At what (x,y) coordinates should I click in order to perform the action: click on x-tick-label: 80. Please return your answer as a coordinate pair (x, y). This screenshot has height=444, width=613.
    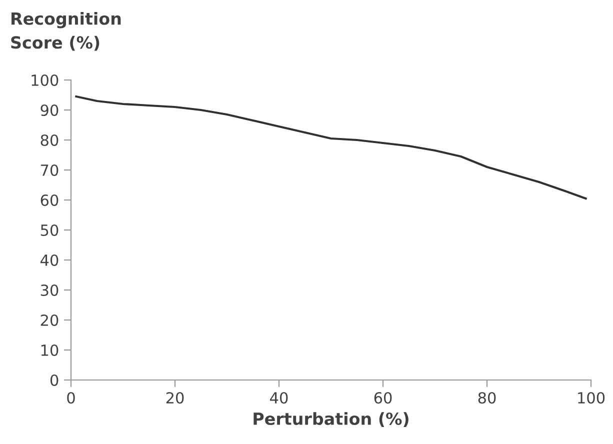
    Looking at the image, I should click on (487, 398).